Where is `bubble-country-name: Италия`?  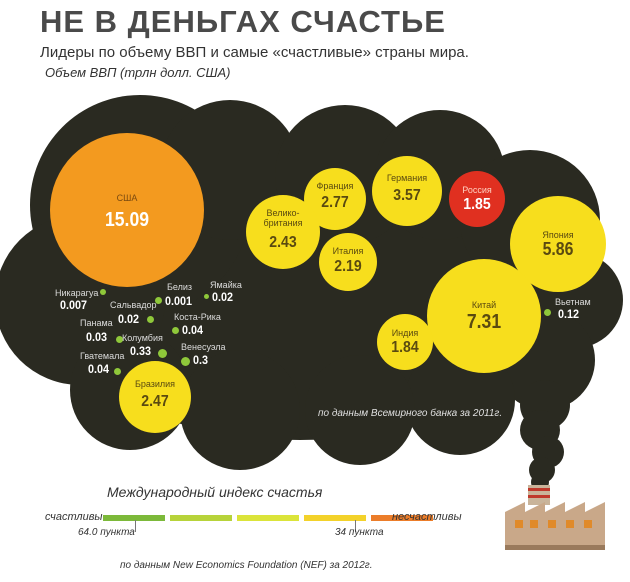 bubble-country-name: Италия is located at coordinates (348, 251).